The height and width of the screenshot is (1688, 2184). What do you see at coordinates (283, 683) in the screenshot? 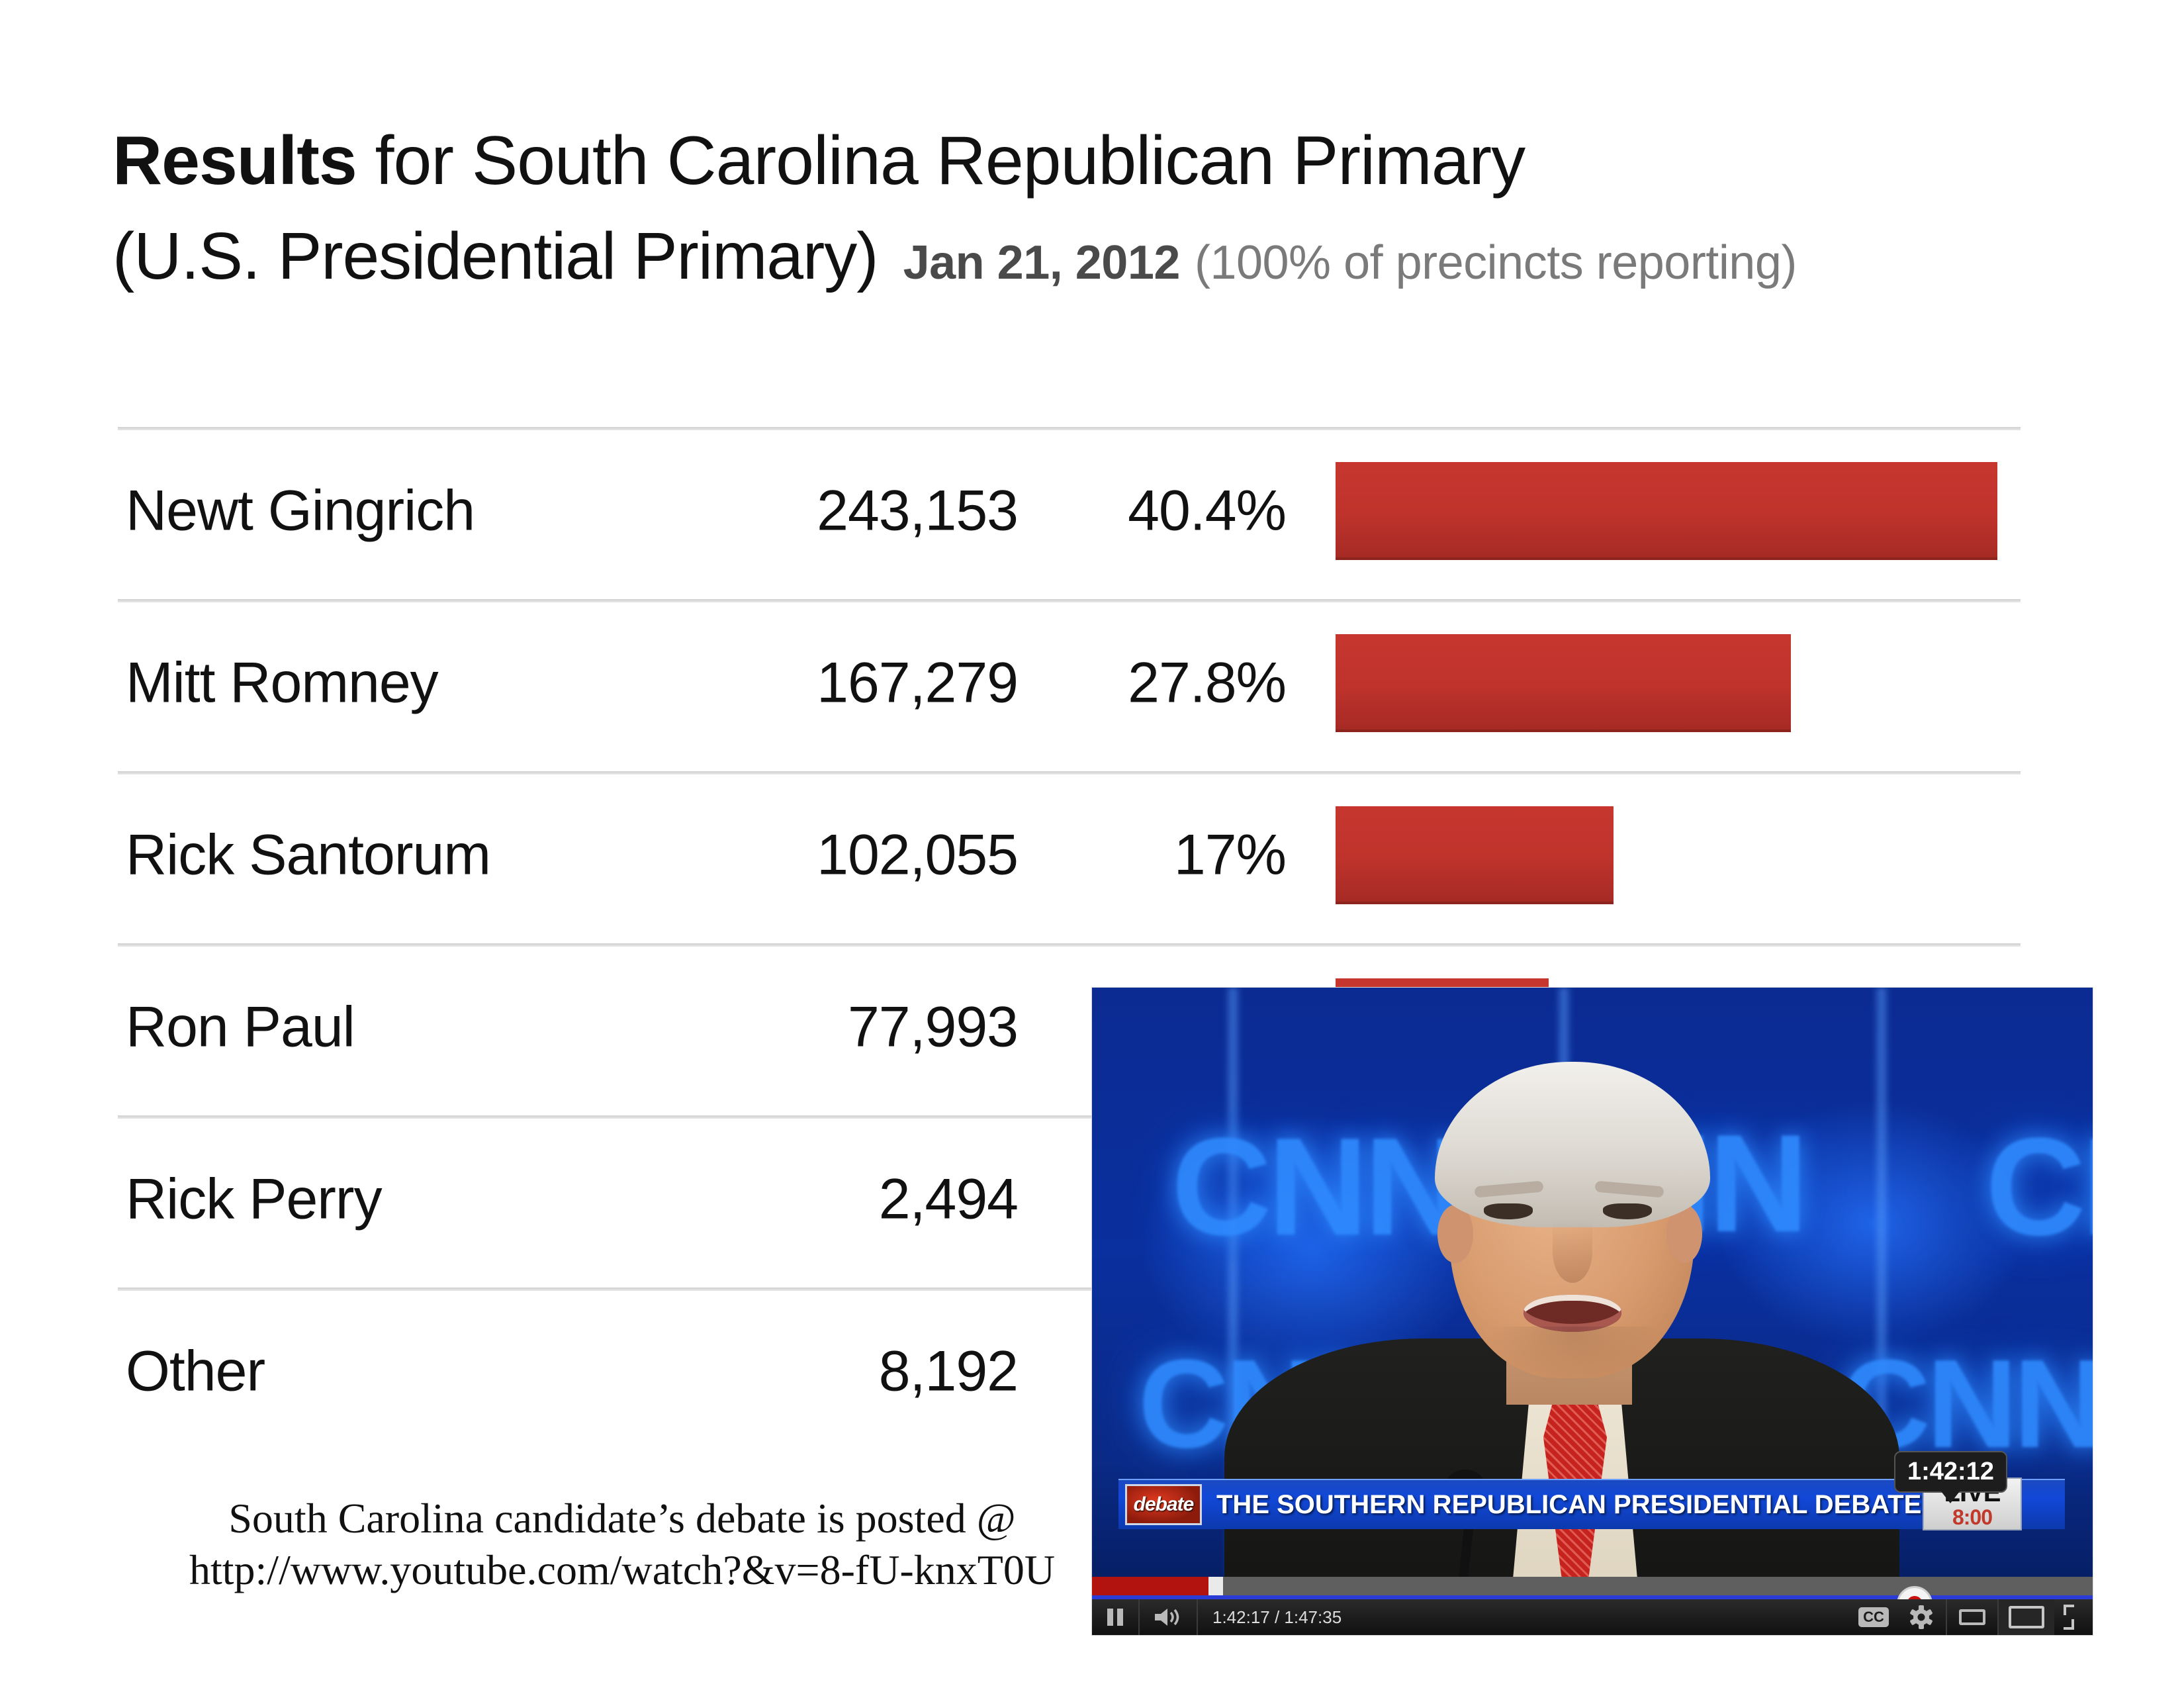
I see `candidate-name: Mitt Romney` at bounding box center [283, 683].